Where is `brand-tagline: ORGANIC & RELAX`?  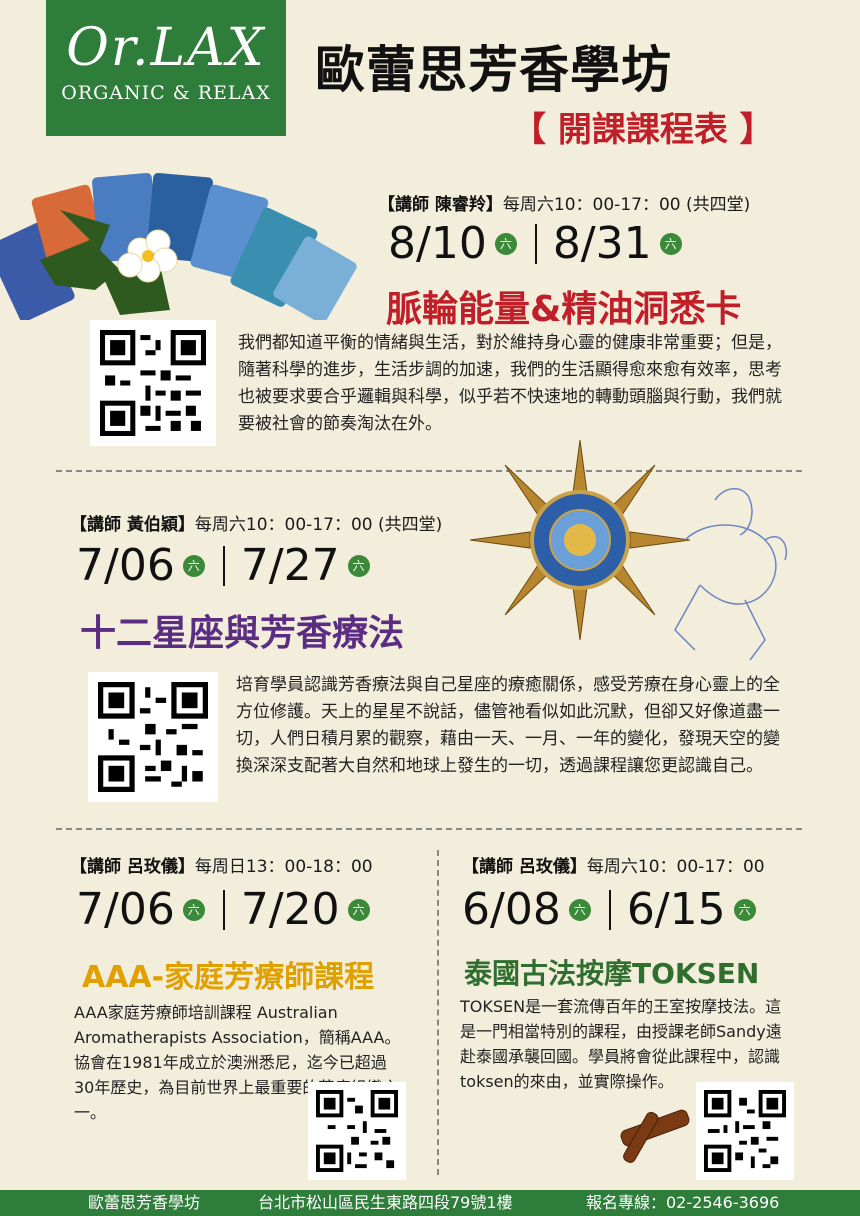
brand-tagline: ORGANIC & RELAX is located at coordinates (166, 93).